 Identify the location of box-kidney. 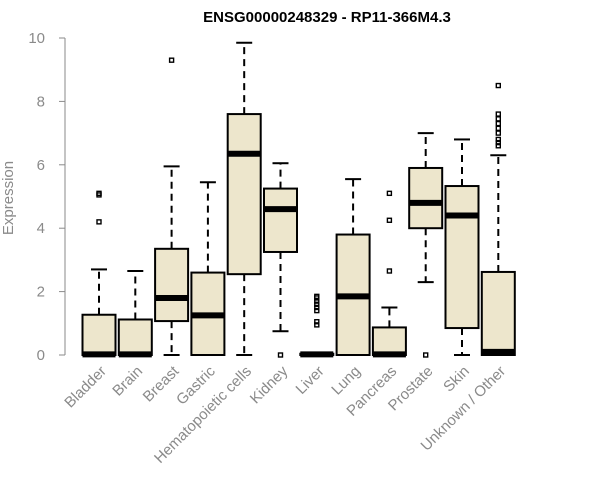
(280, 260).